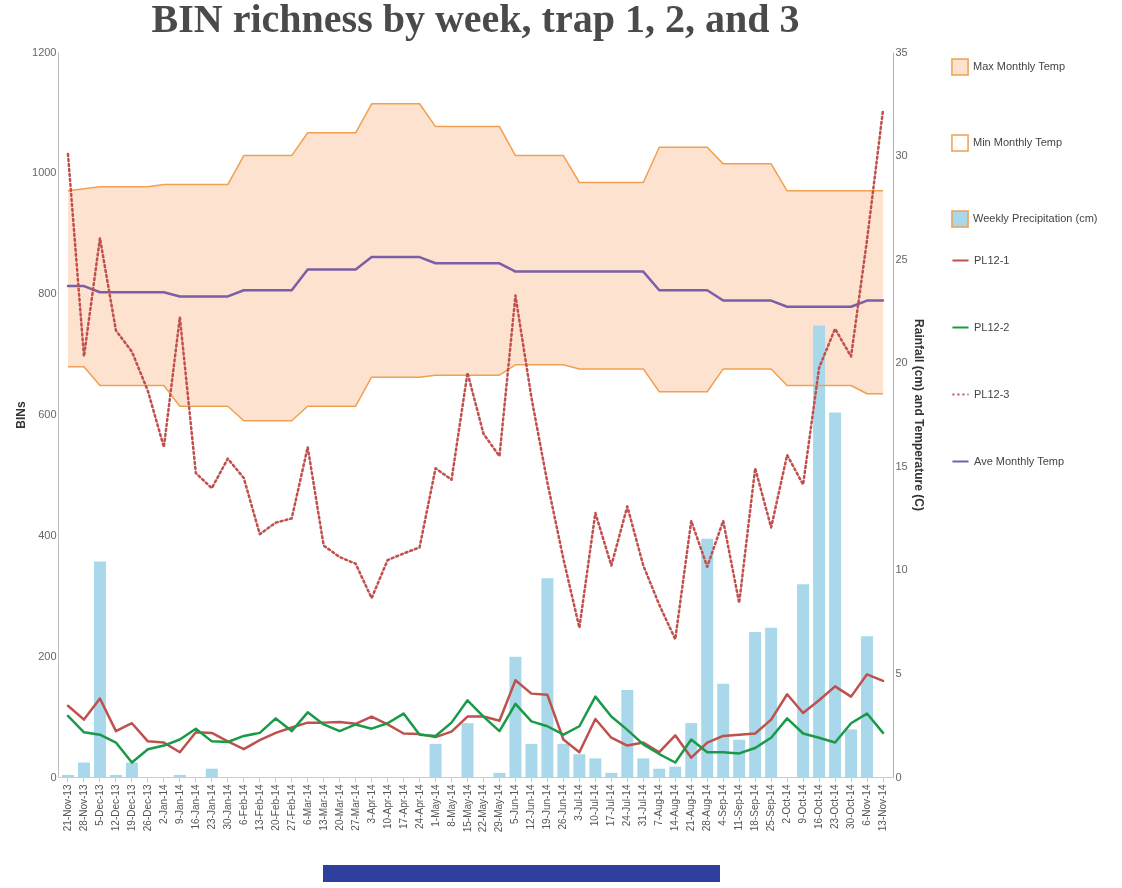 The height and width of the screenshot is (888, 1122). Describe the element at coordinates (707, 808) in the screenshot. I see `x-tick-label: 28-Aug-14` at that location.